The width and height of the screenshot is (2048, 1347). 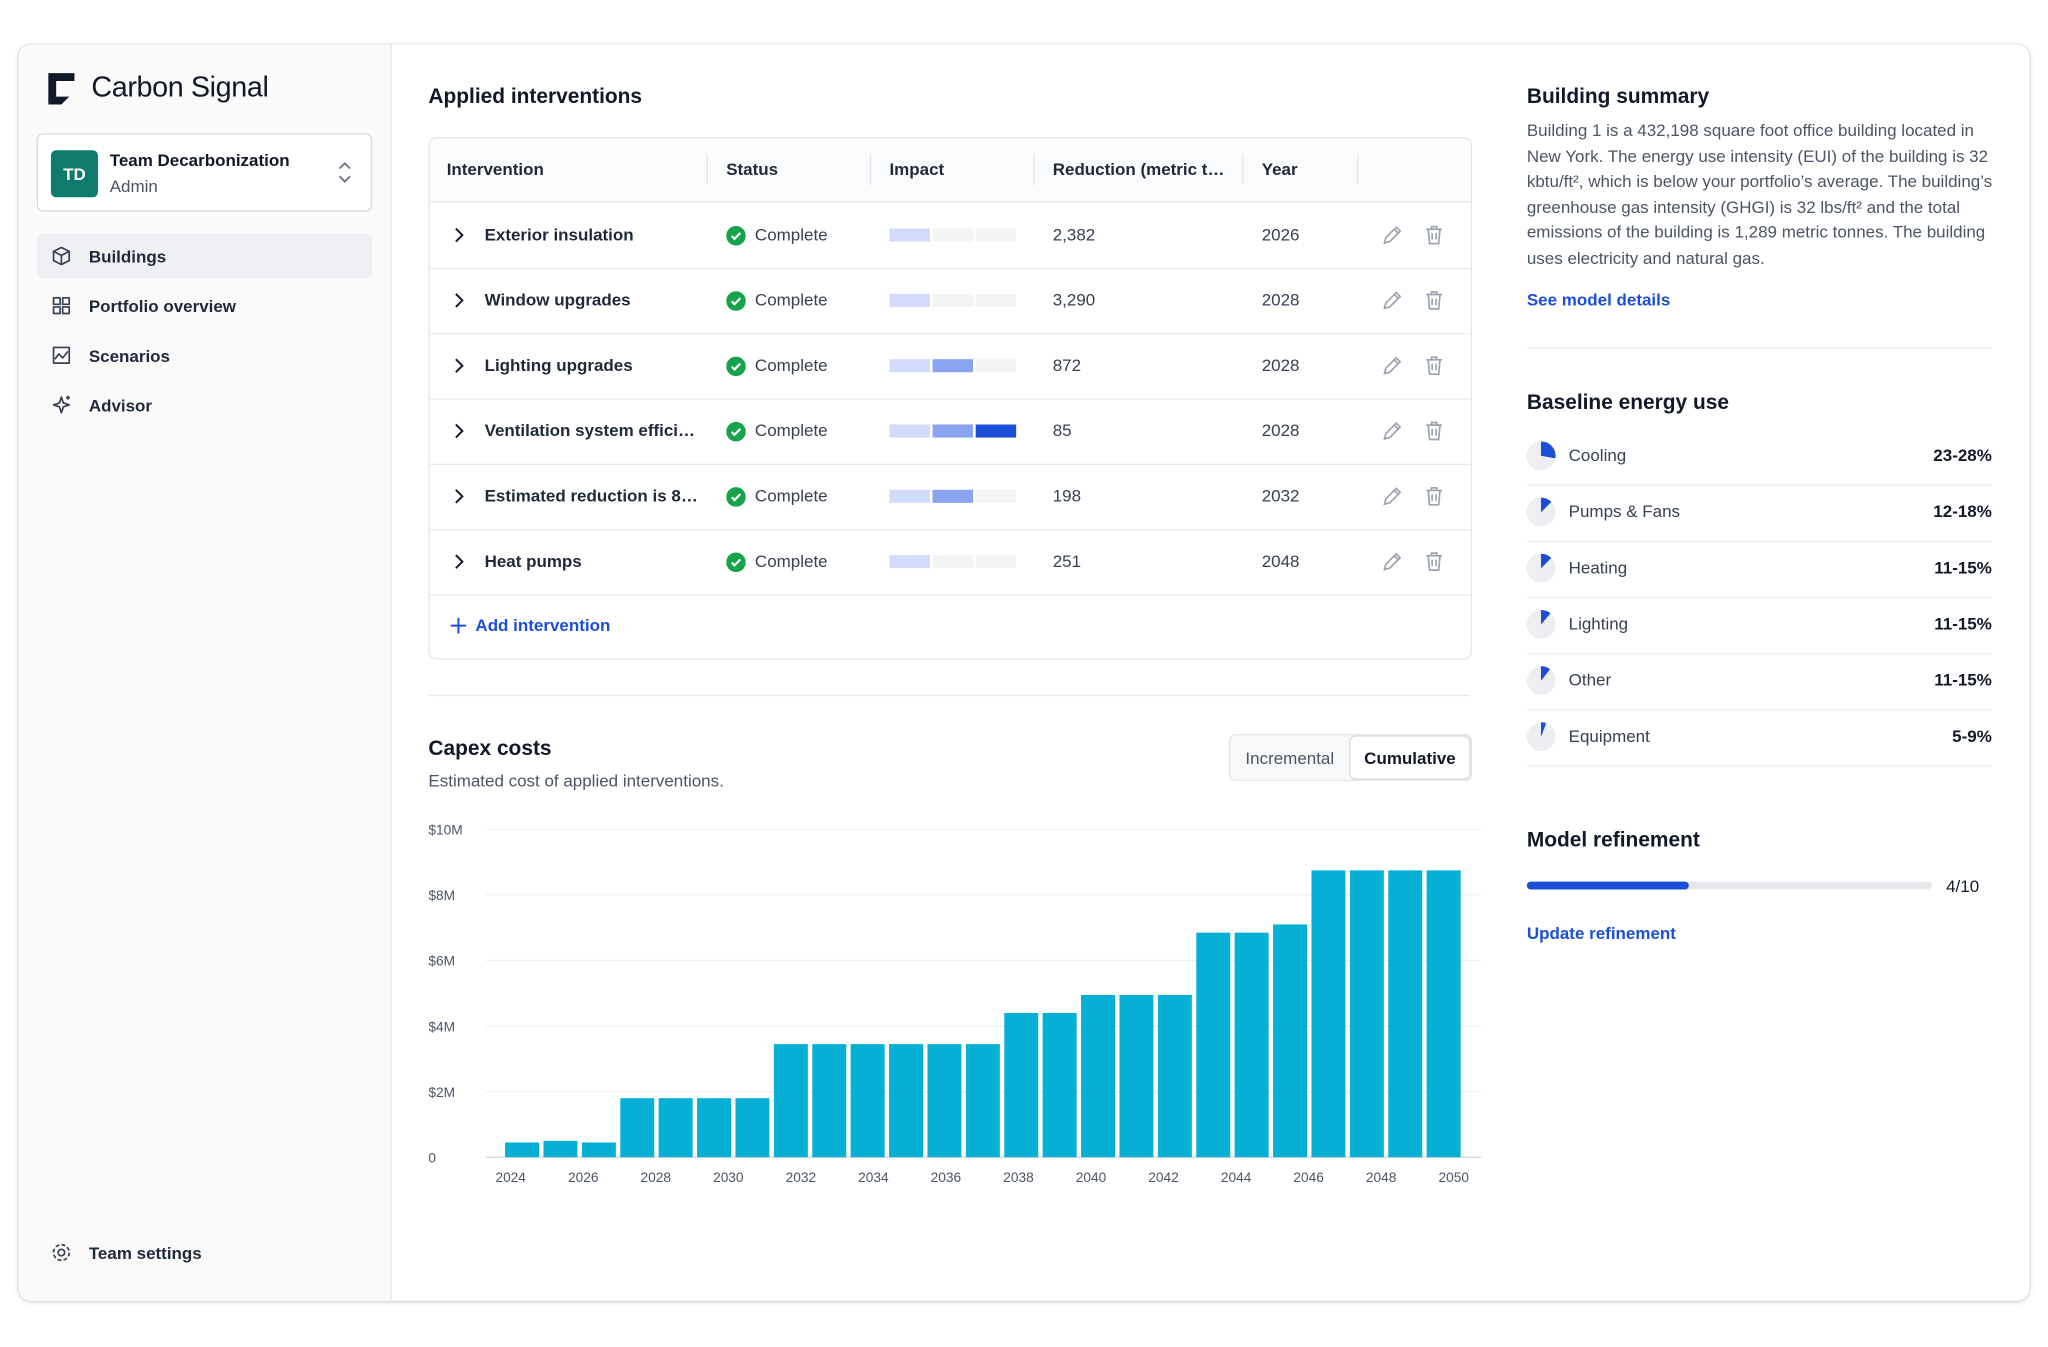 What do you see at coordinates (1410, 757) in the screenshot?
I see `toggle-option: Cumulative` at bounding box center [1410, 757].